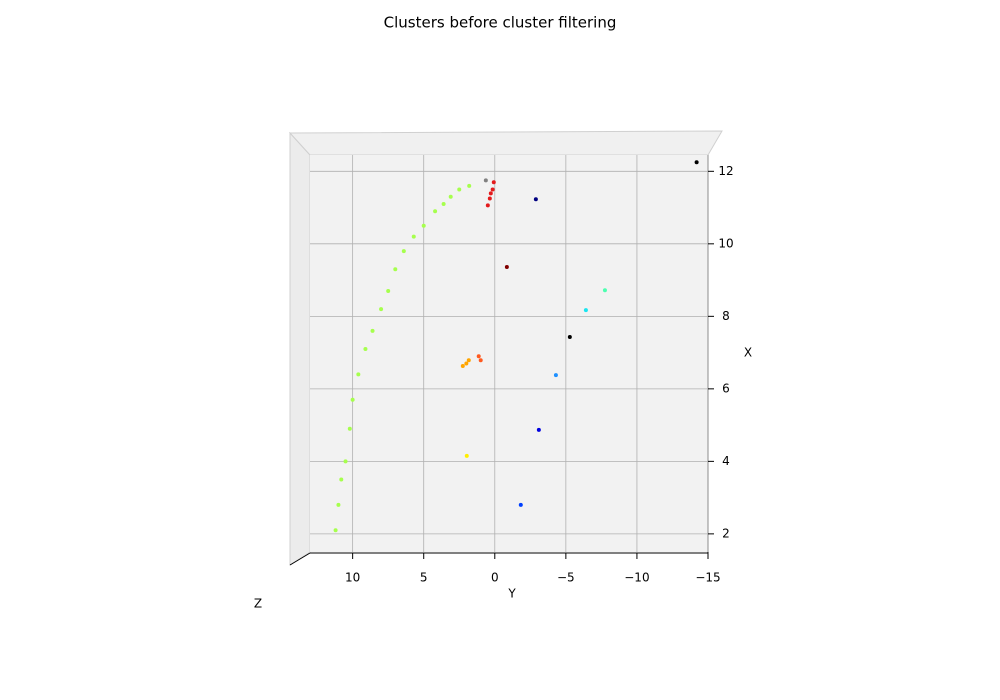  Describe the element at coordinates (566, 578) in the screenshot. I see `x-tick-label: −5` at that location.